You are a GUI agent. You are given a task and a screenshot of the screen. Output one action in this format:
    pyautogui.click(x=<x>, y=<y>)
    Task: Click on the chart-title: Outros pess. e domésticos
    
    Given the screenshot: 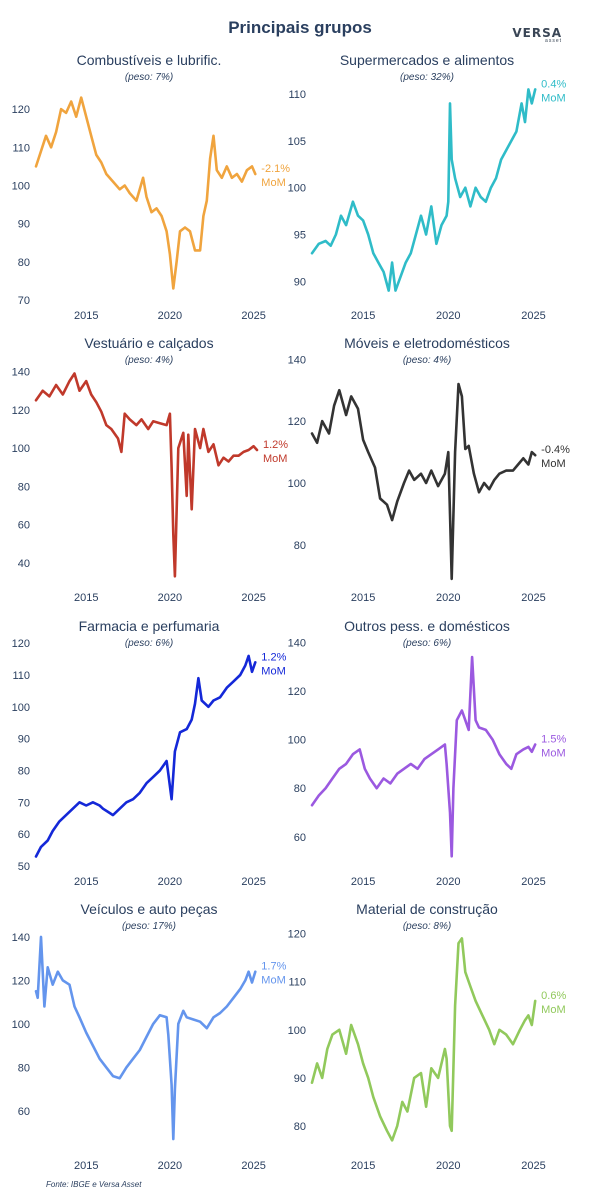 What is the action you would take?
    pyautogui.click(x=427, y=626)
    